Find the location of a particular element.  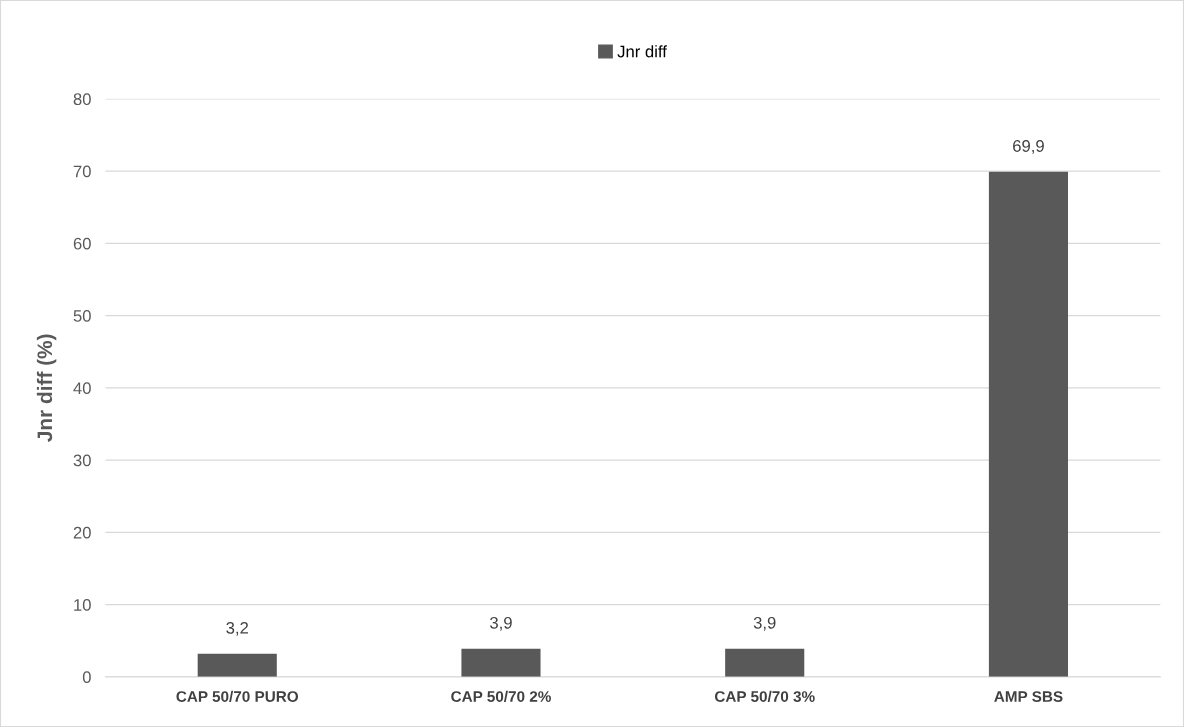

data-label: 69,9 is located at coordinates (1028, 147).